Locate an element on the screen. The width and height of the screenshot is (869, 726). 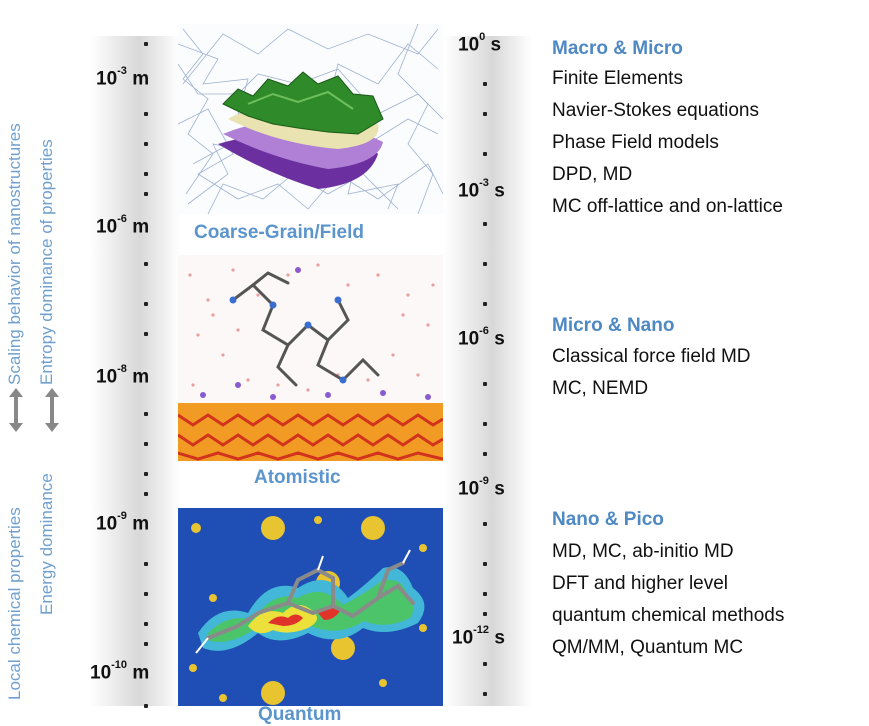
length-label-1e-6: 10-6 m is located at coordinates (123, 225).